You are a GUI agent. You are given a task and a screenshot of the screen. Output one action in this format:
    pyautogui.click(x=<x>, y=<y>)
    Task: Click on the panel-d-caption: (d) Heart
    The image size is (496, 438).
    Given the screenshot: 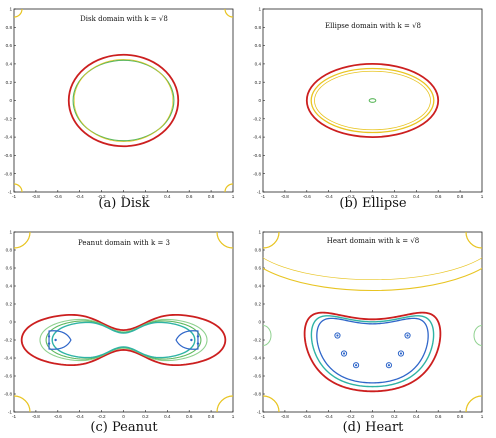 What is the action you would take?
    pyautogui.click(x=374, y=427)
    